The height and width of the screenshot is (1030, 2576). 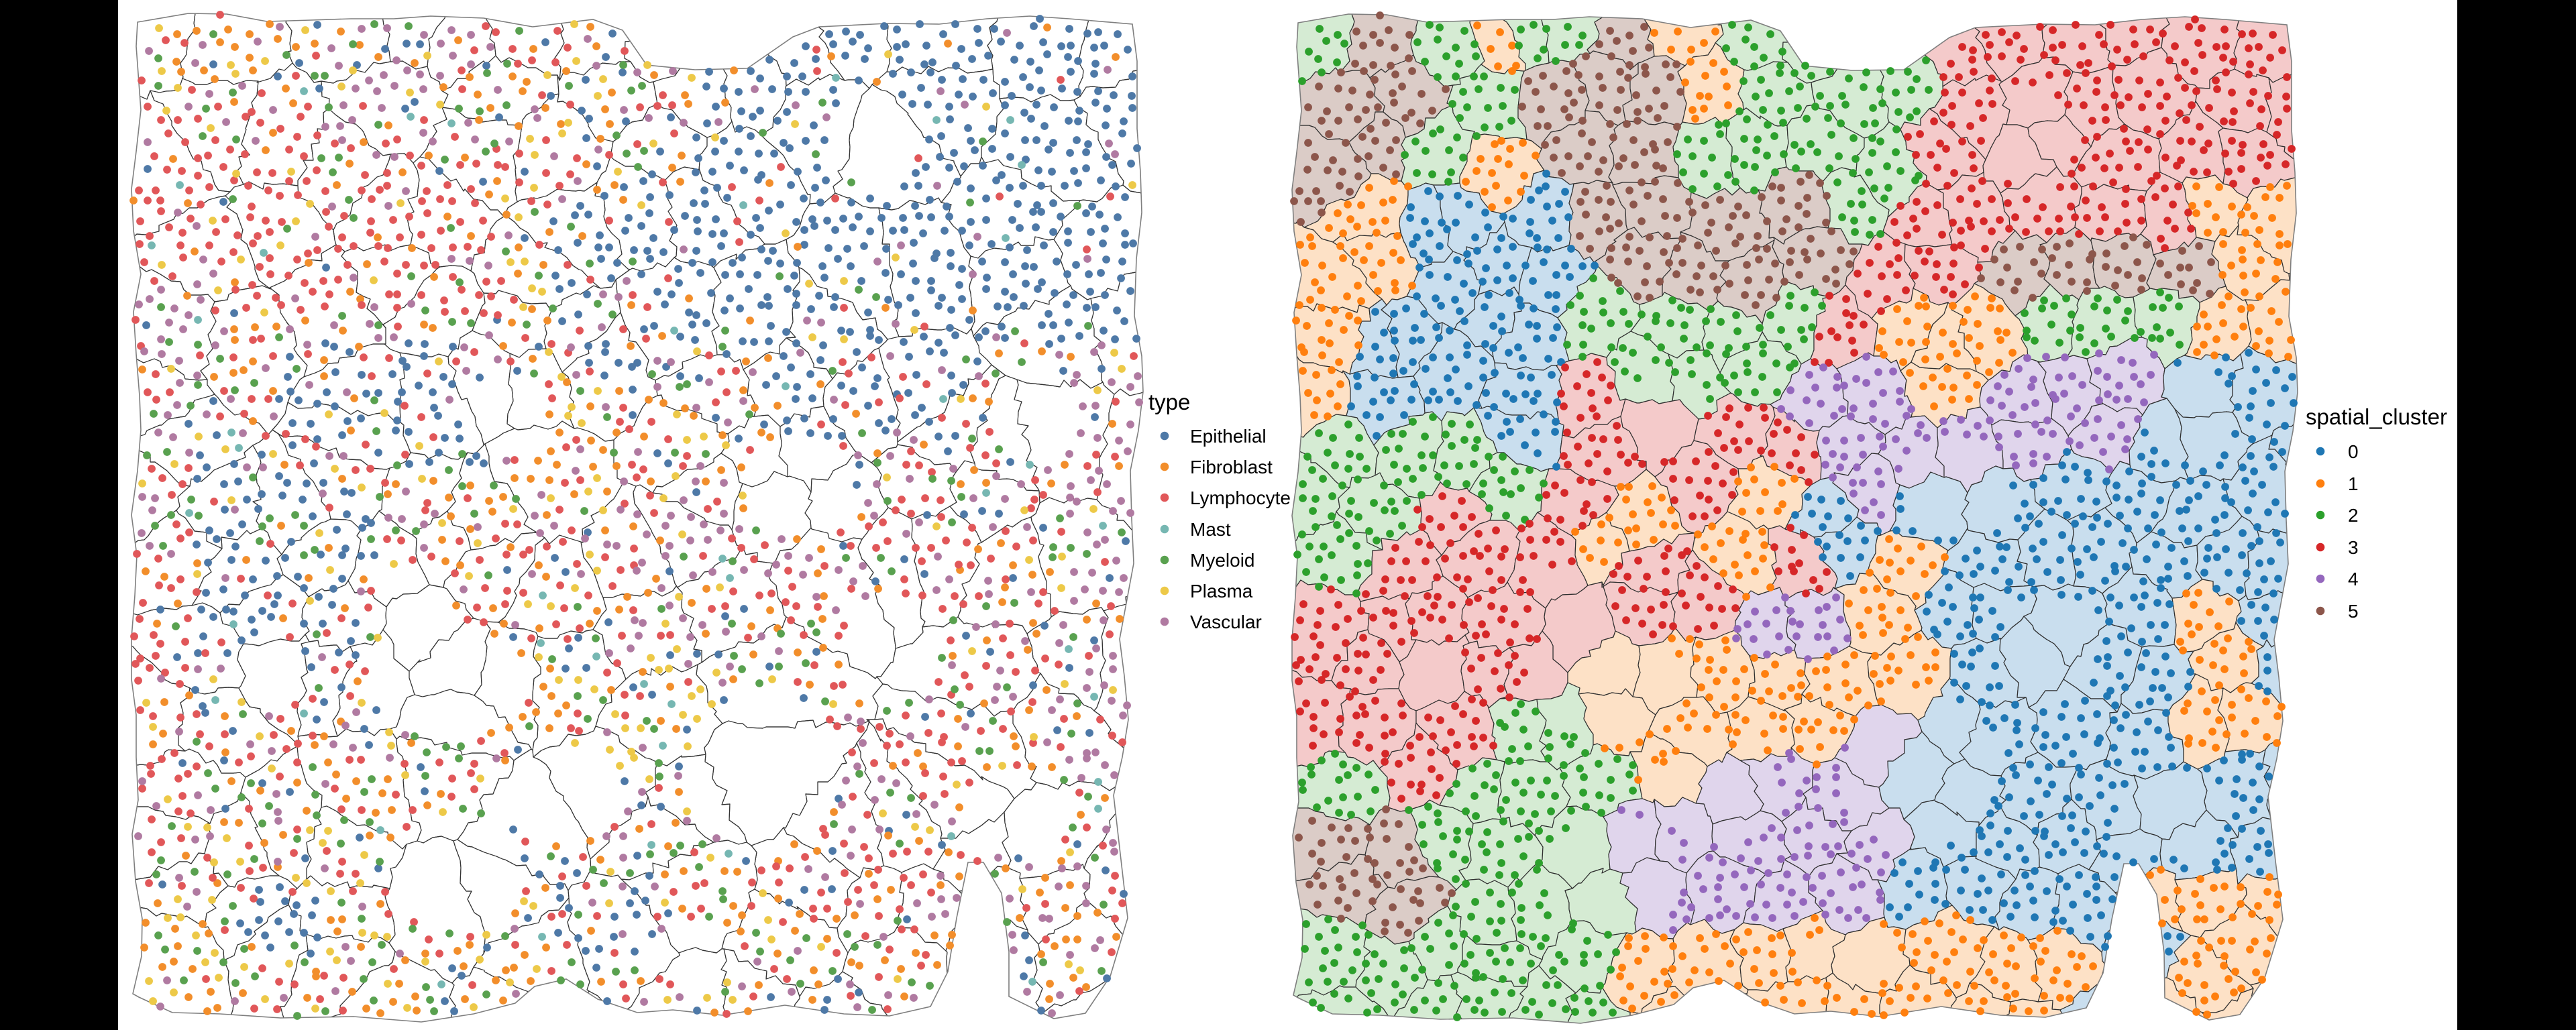 I want to click on svg-text: Myeloid, so click(x=1222, y=560).